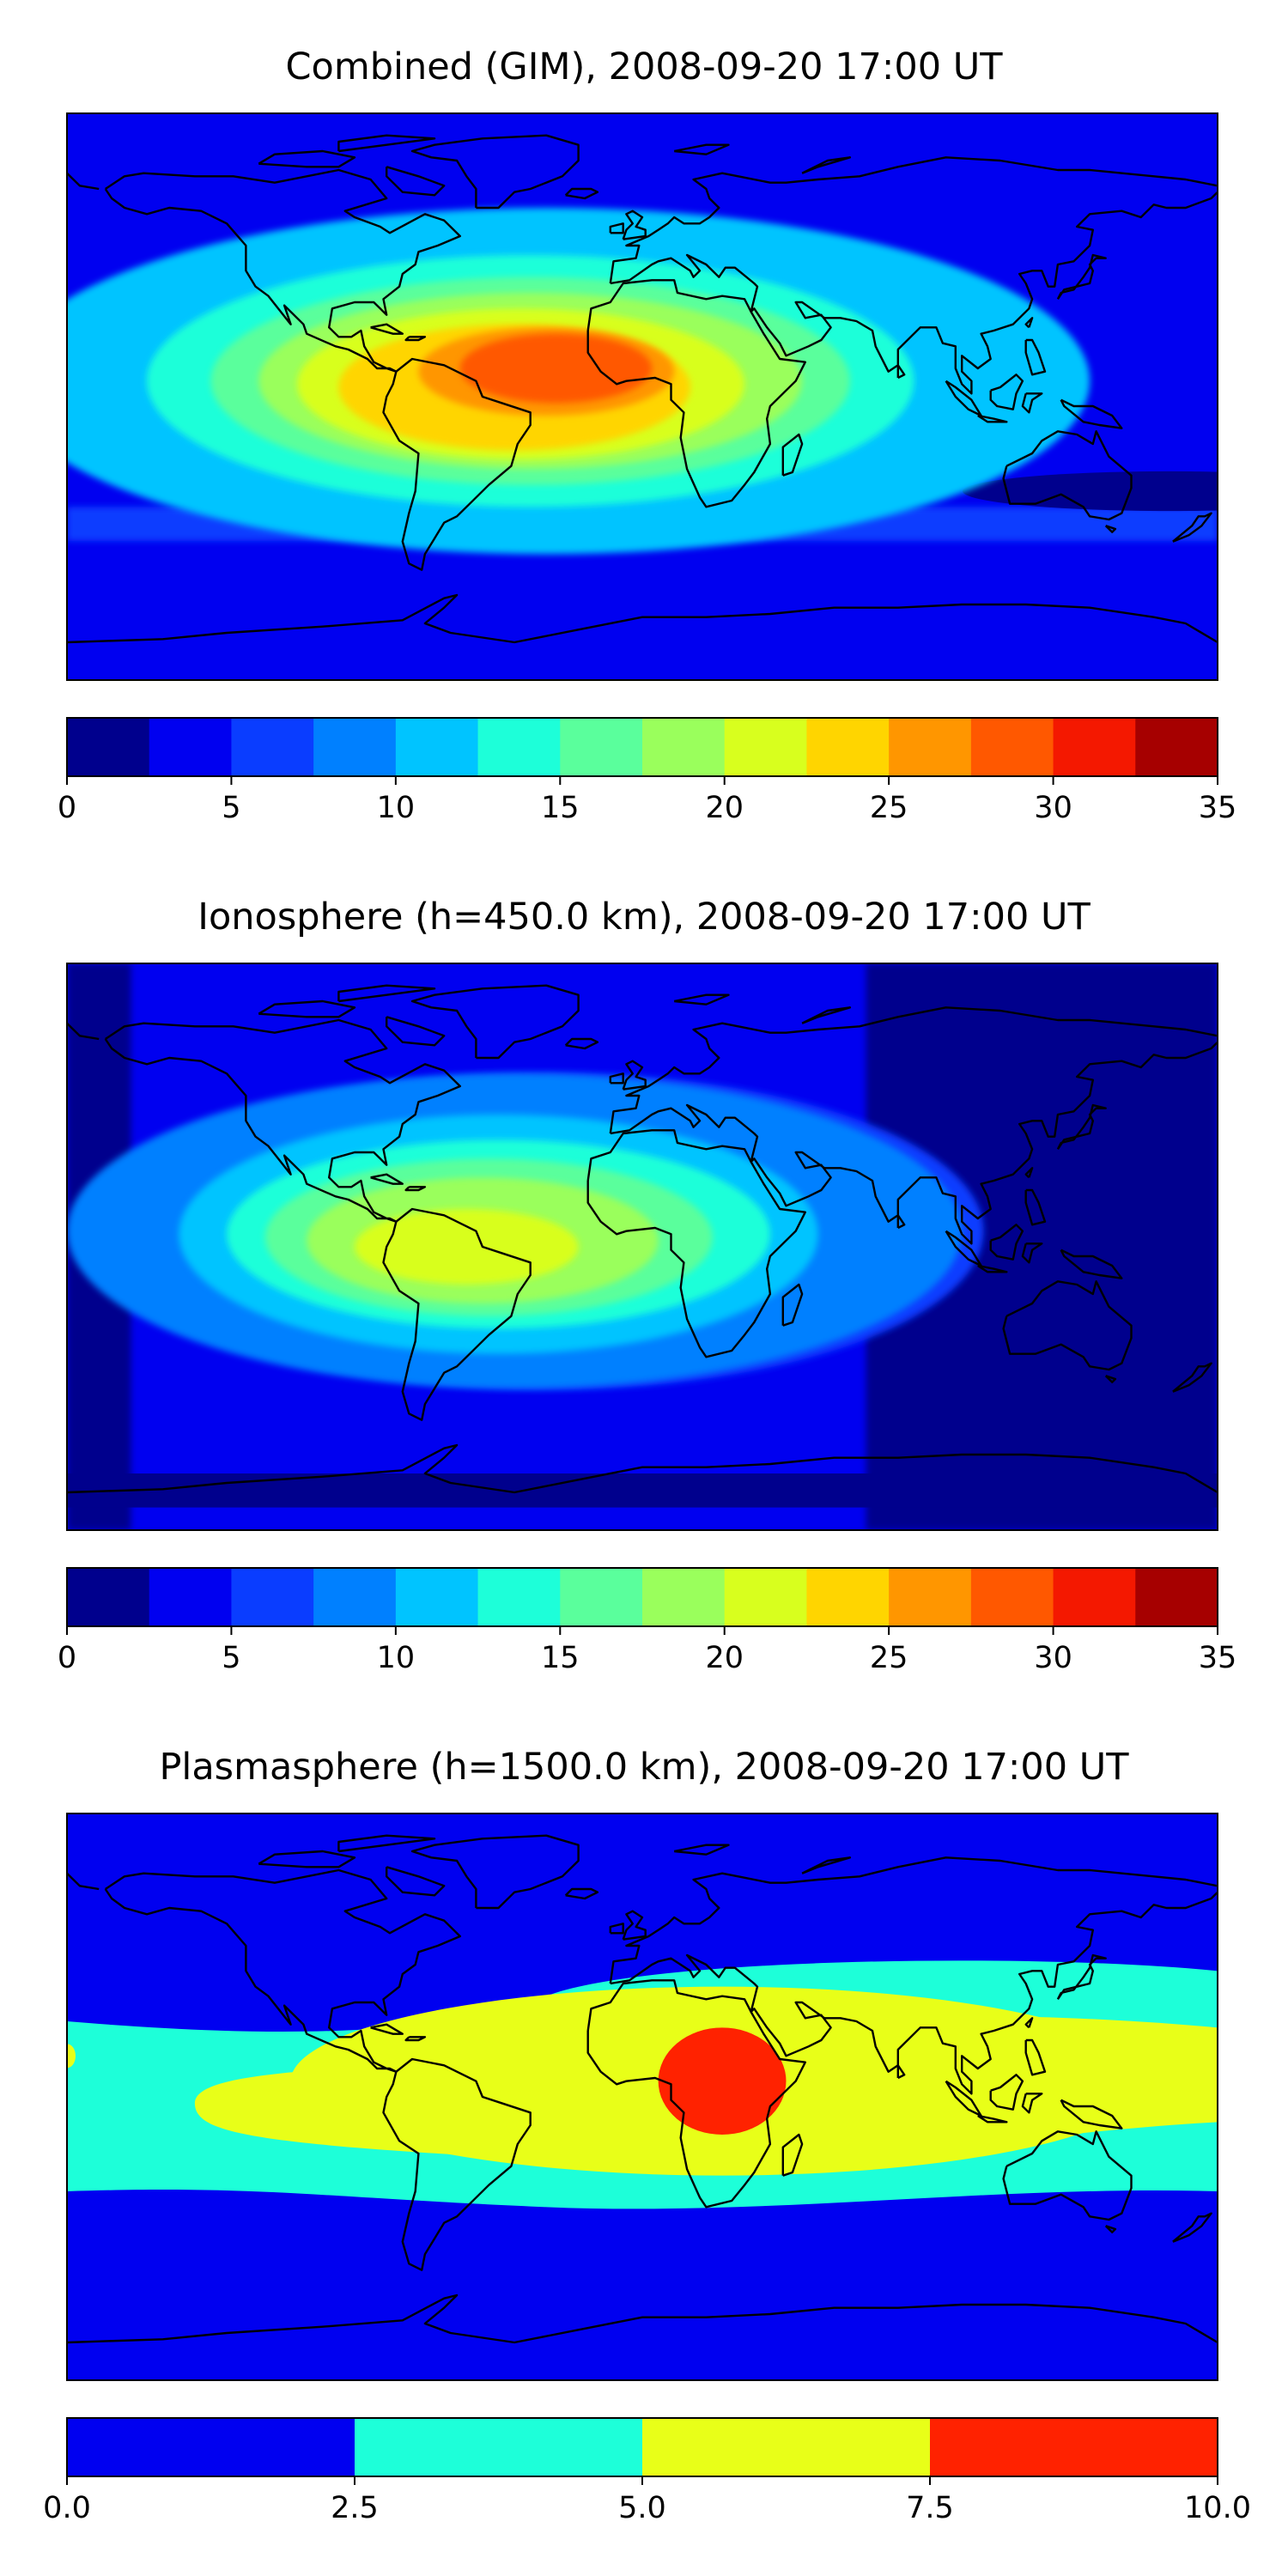 The width and height of the screenshot is (1288, 2576). What do you see at coordinates (930, 2508) in the screenshot?
I see `colorbar-tick-label: 7.5` at bounding box center [930, 2508].